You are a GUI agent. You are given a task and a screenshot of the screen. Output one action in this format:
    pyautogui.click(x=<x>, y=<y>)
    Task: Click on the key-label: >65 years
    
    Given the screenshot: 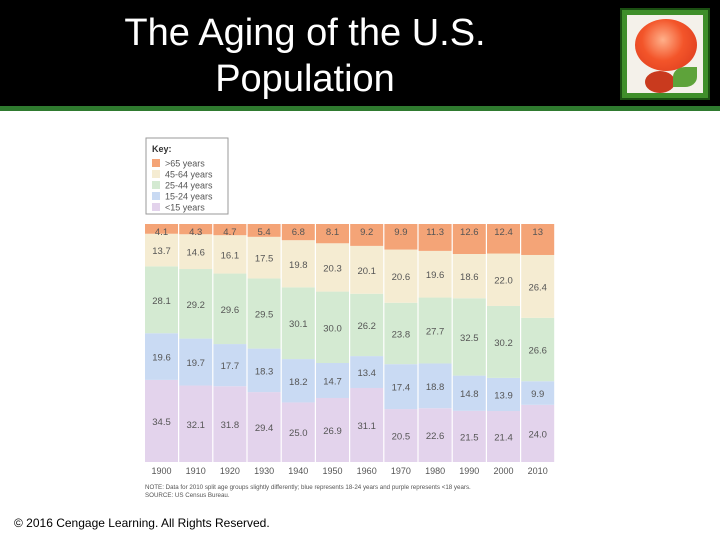 What is the action you would take?
    pyautogui.click(x=185, y=164)
    